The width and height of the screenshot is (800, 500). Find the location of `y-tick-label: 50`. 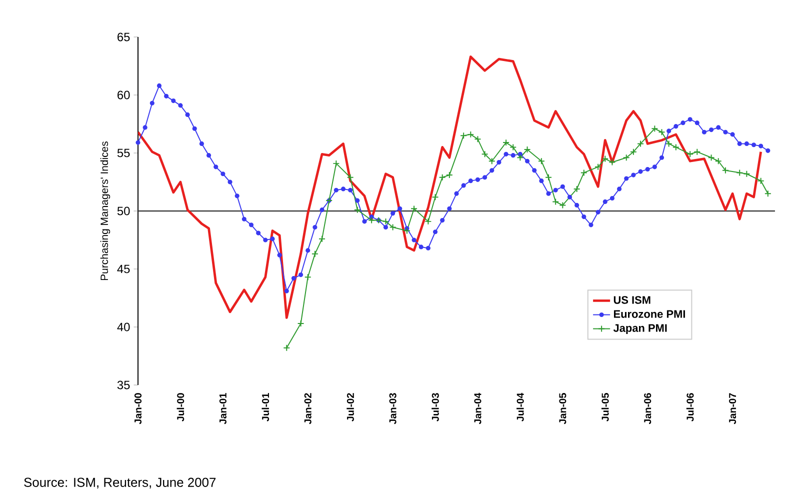

y-tick-label: 50 is located at coordinates (123, 211).